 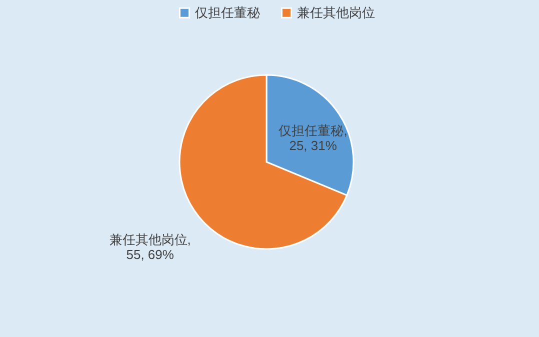 What do you see at coordinates (336, 12) in the screenshot?
I see `legend-label: 兼任其他岗位` at bounding box center [336, 12].